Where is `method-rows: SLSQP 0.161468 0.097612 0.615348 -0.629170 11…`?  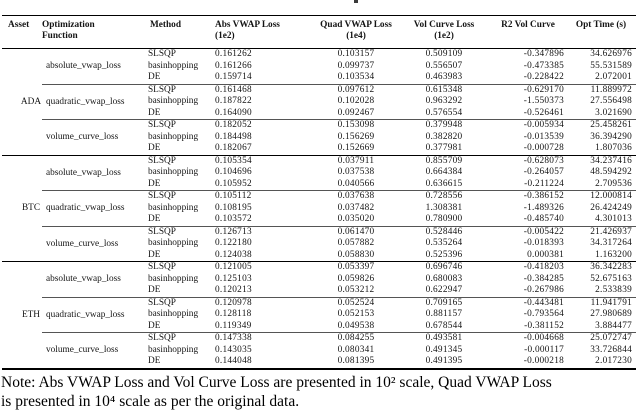 method-rows: SLSQP 0.161468 0.097612 0.615348 -0.629170 11… is located at coordinates (391, 102).